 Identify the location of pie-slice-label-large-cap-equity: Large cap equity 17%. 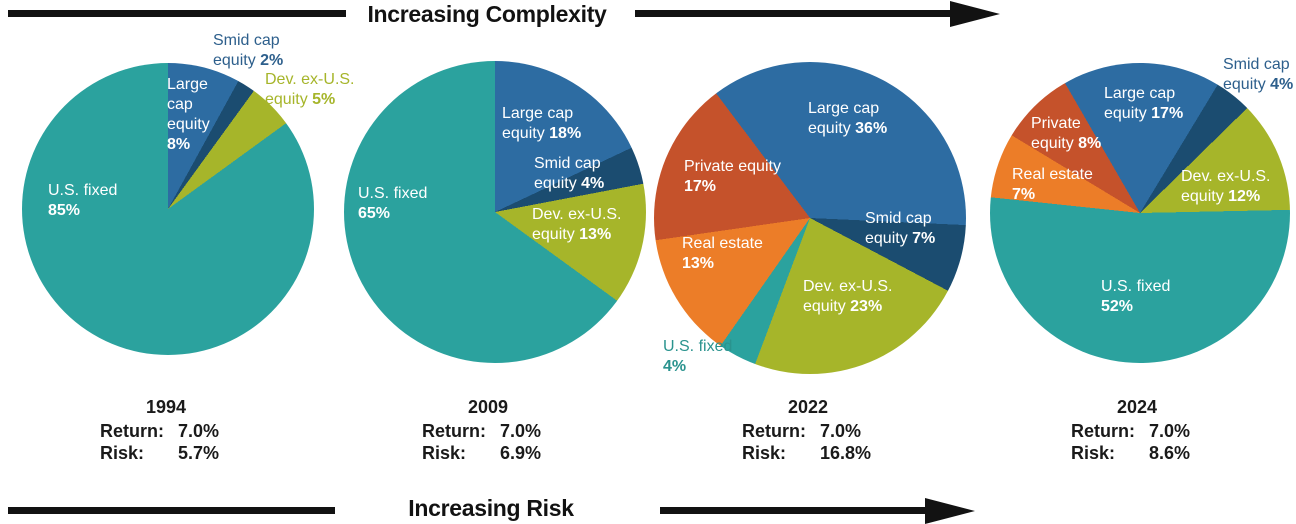
(1144, 103).